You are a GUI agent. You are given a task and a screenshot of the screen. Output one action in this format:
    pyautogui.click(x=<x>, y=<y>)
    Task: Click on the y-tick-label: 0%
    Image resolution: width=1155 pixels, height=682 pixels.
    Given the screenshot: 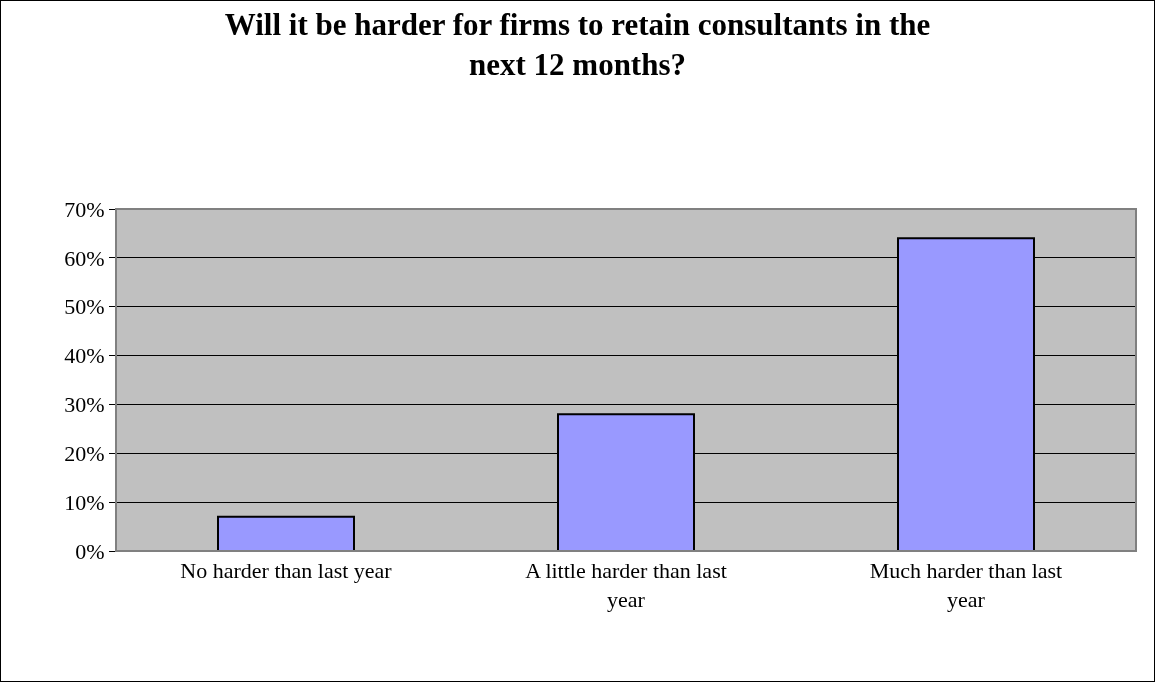 What is the action you would take?
    pyautogui.click(x=90, y=551)
    